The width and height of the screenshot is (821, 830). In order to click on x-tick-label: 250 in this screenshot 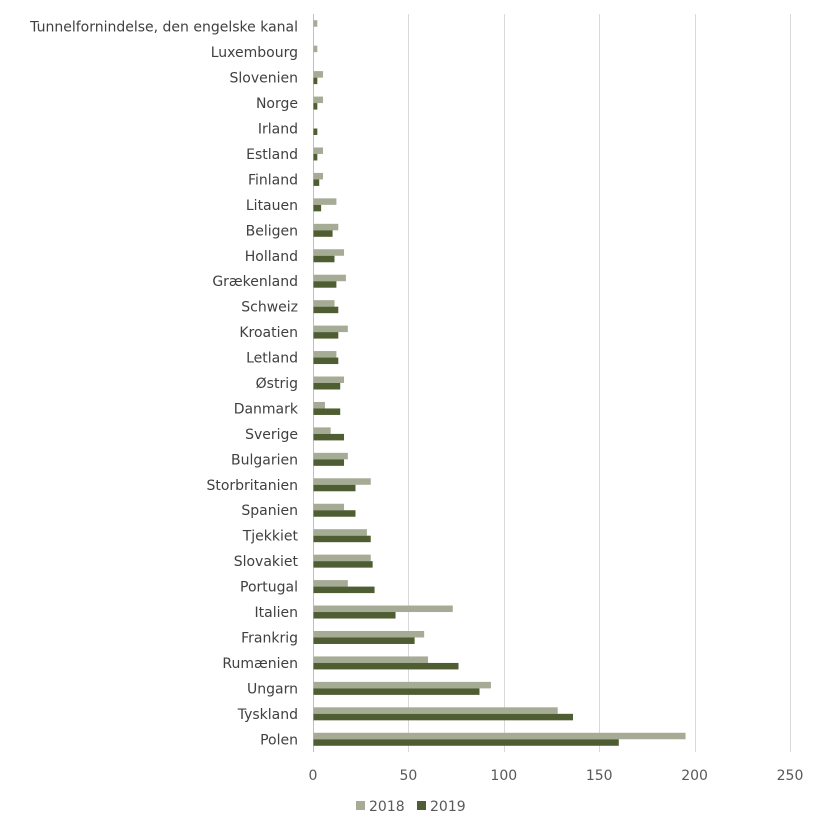, I will do `click(790, 776)`.